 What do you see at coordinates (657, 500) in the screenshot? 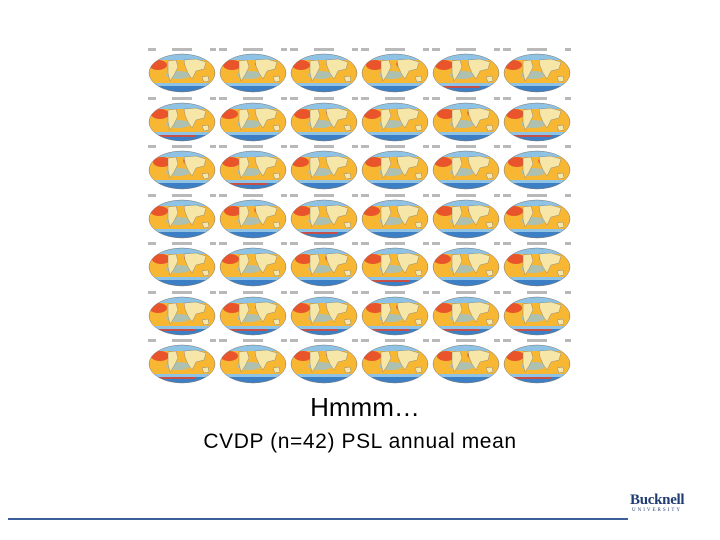
I see `logo-word: Bucknell` at bounding box center [657, 500].